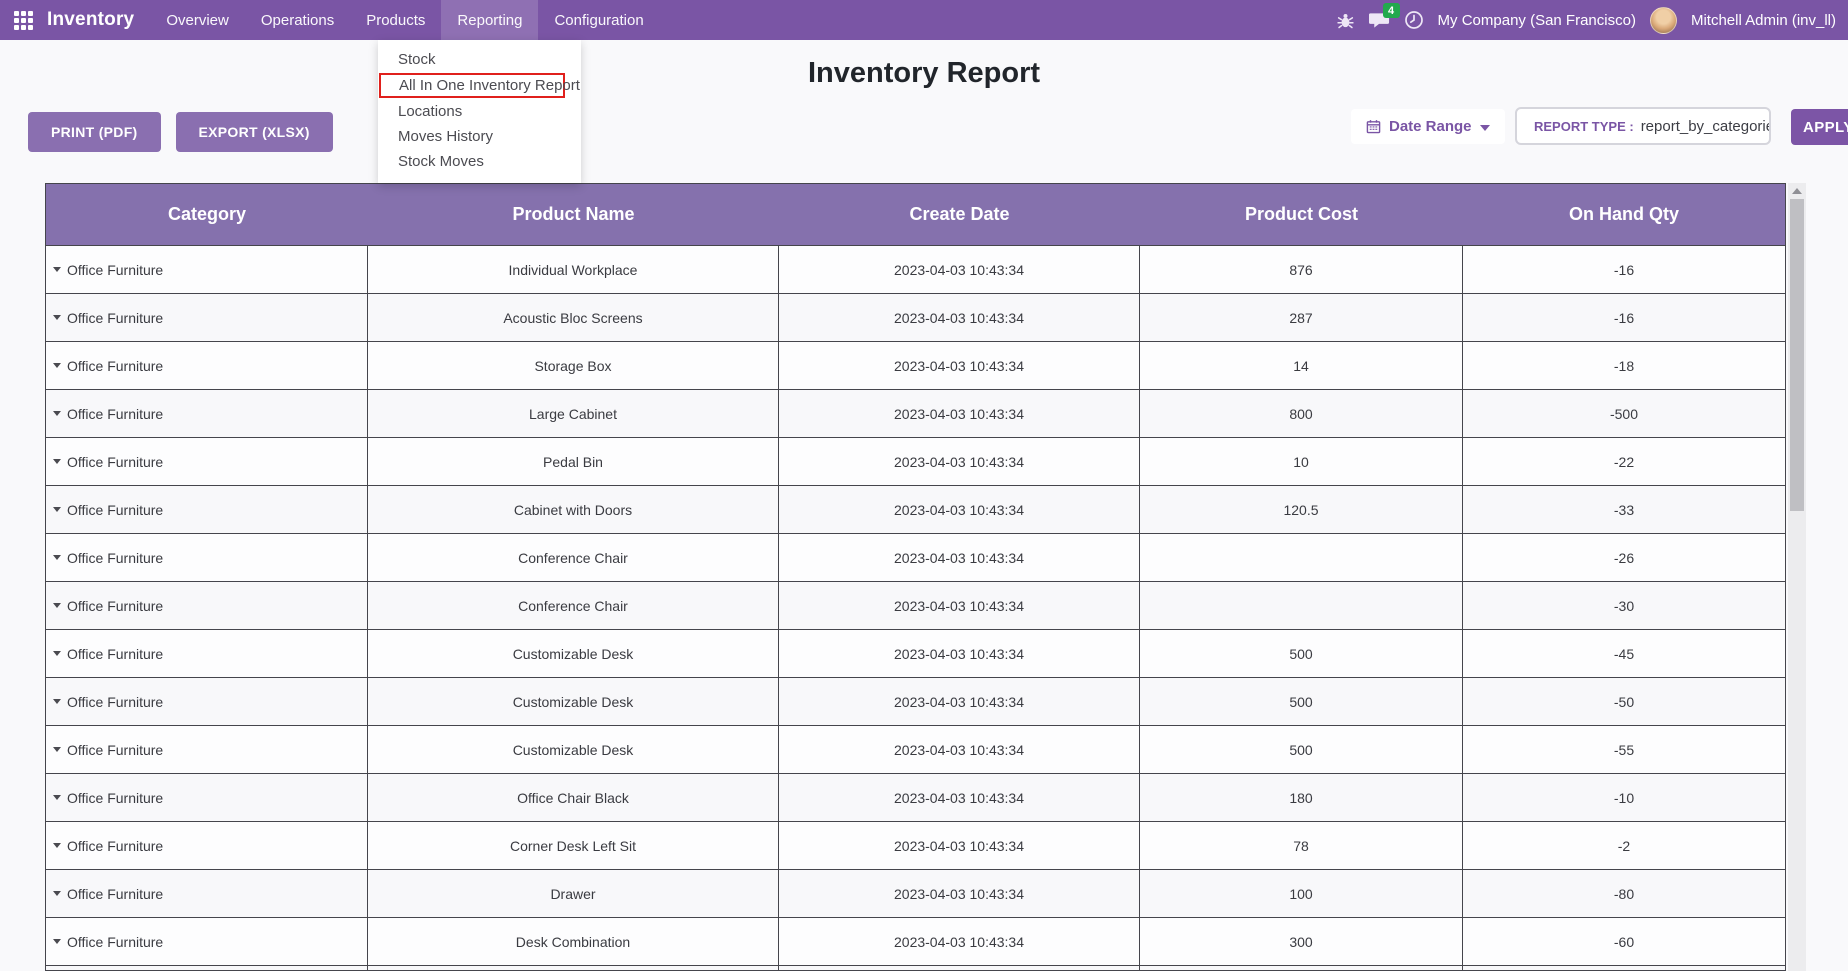 This screenshot has height=971, width=1848. What do you see at coordinates (1301, 797) in the screenshot?
I see `product-cost-cell: 180` at bounding box center [1301, 797].